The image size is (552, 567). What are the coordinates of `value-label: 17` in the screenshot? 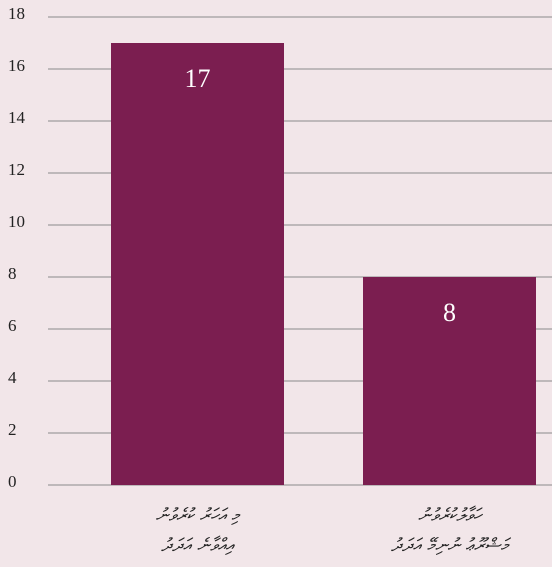 It's located at (198, 78).